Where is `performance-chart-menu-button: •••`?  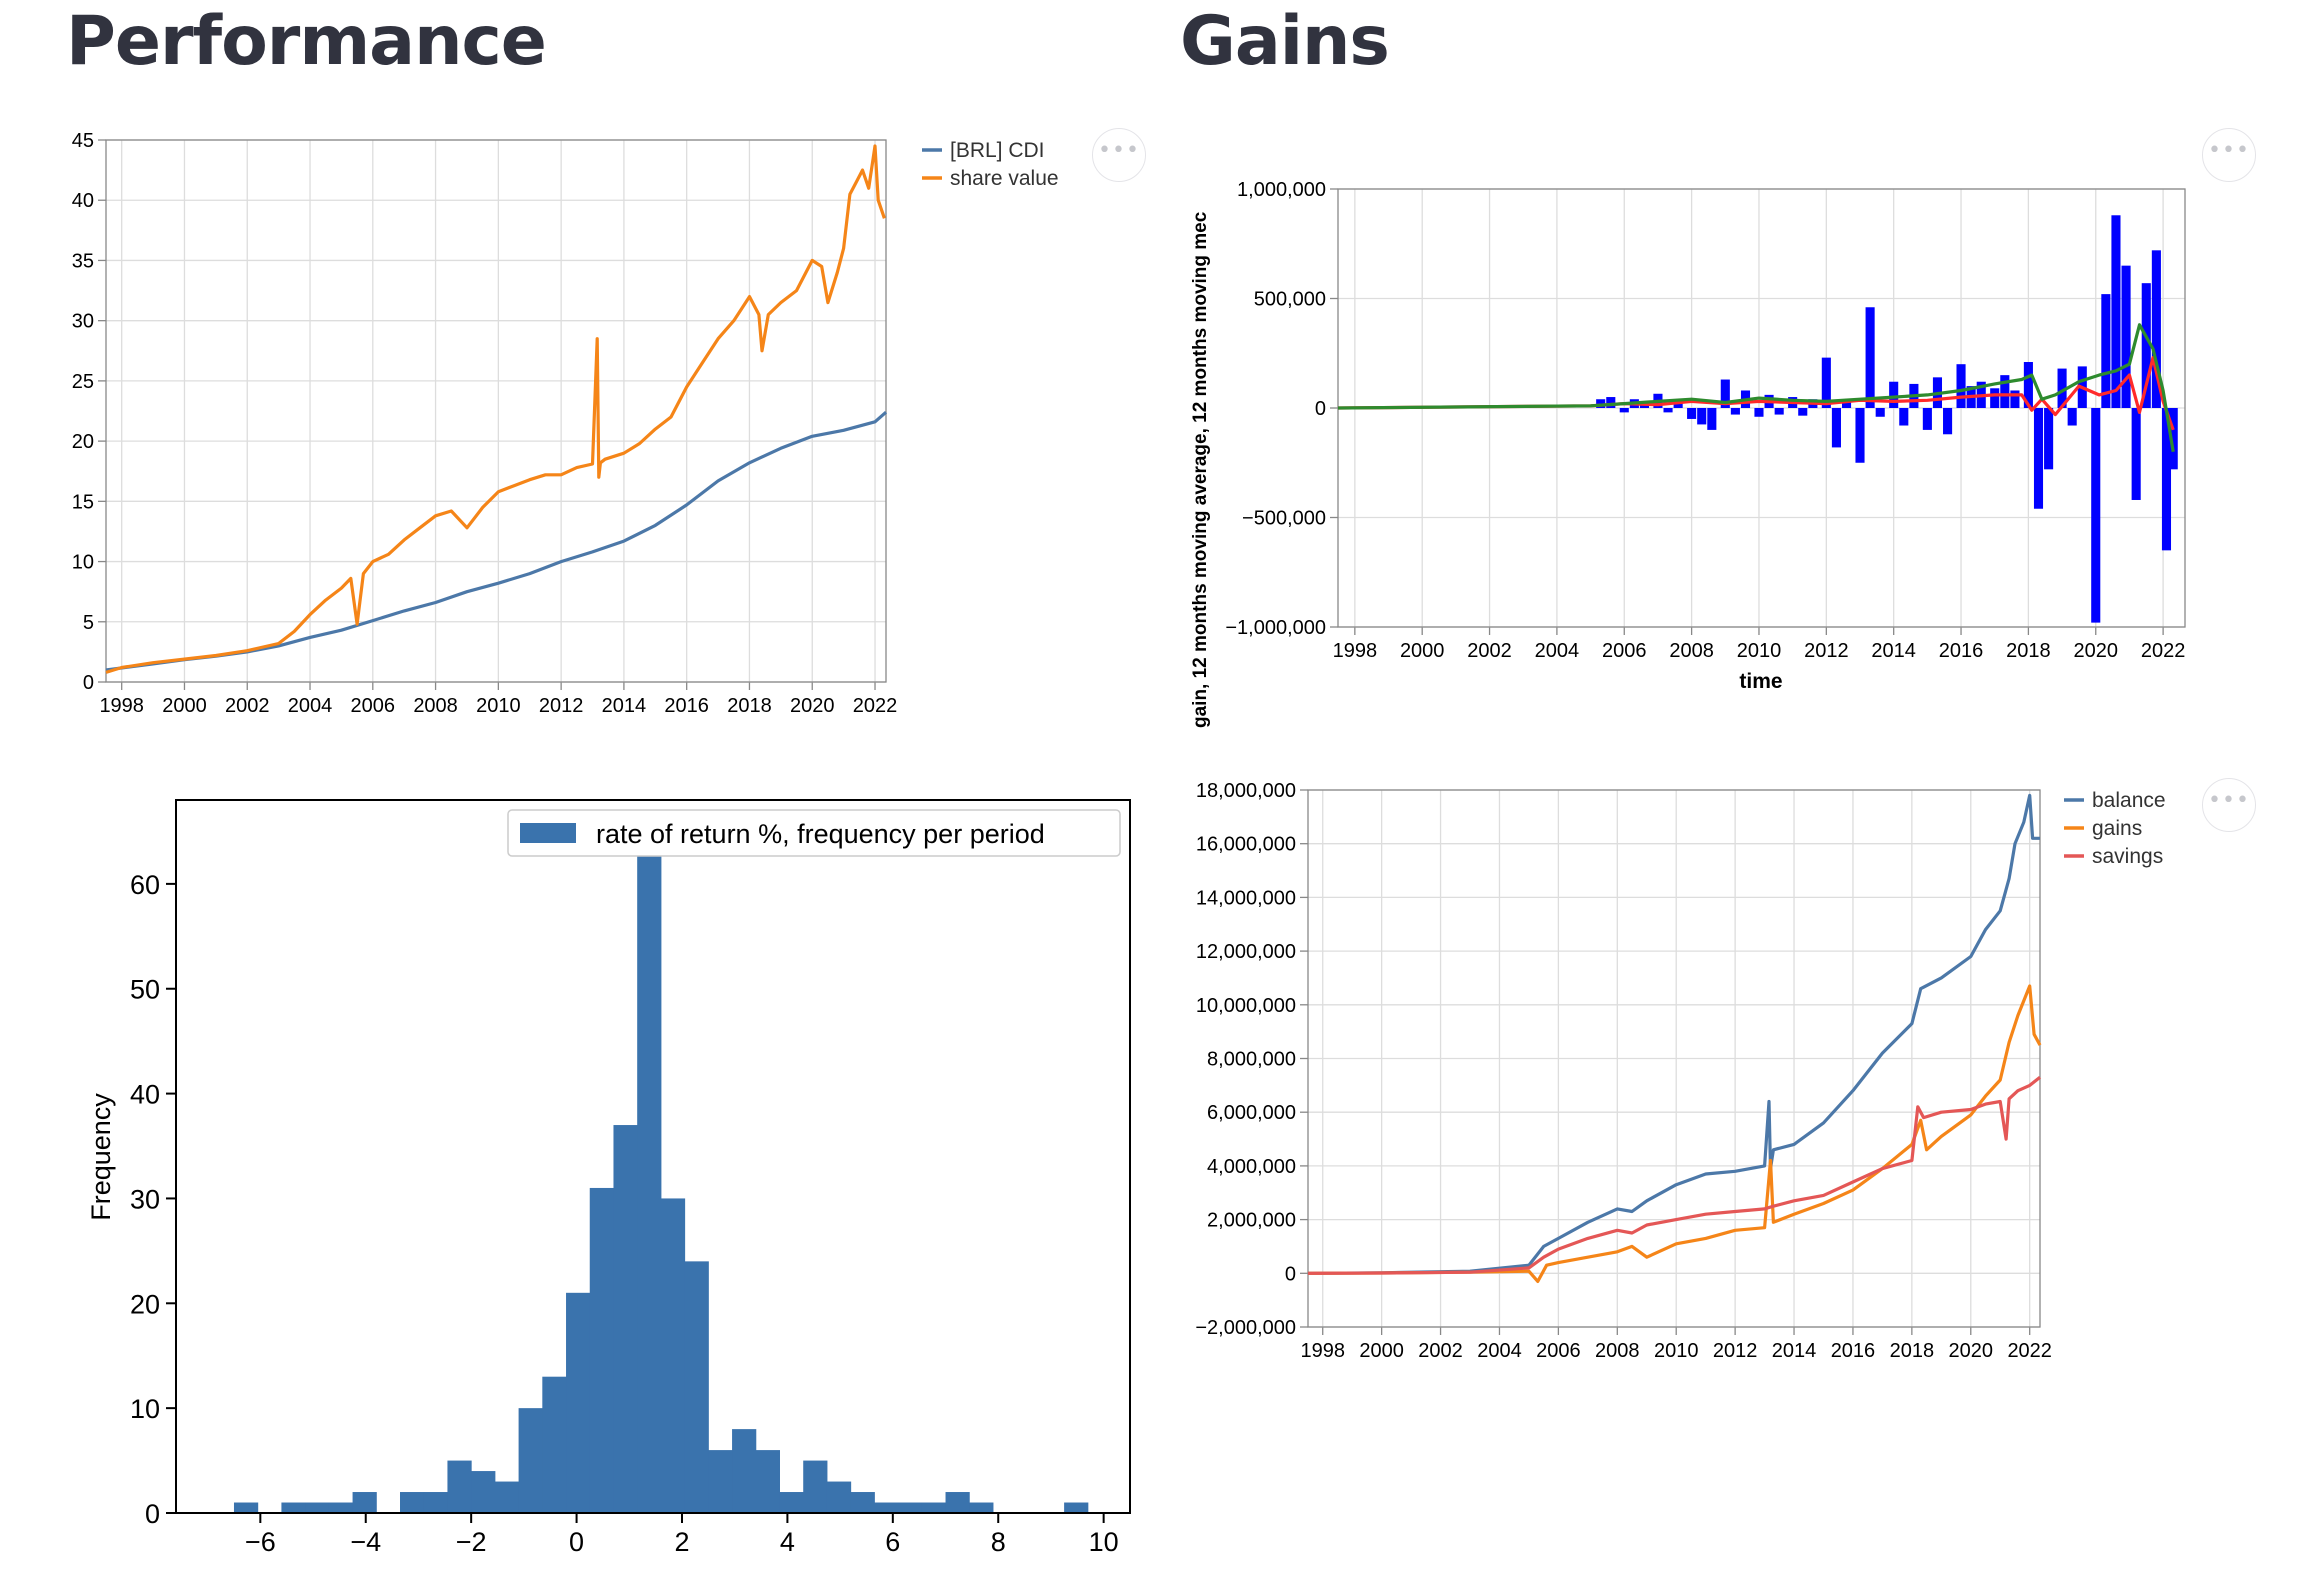
performance-chart-menu-button: ••• is located at coordinates (1119, 155).